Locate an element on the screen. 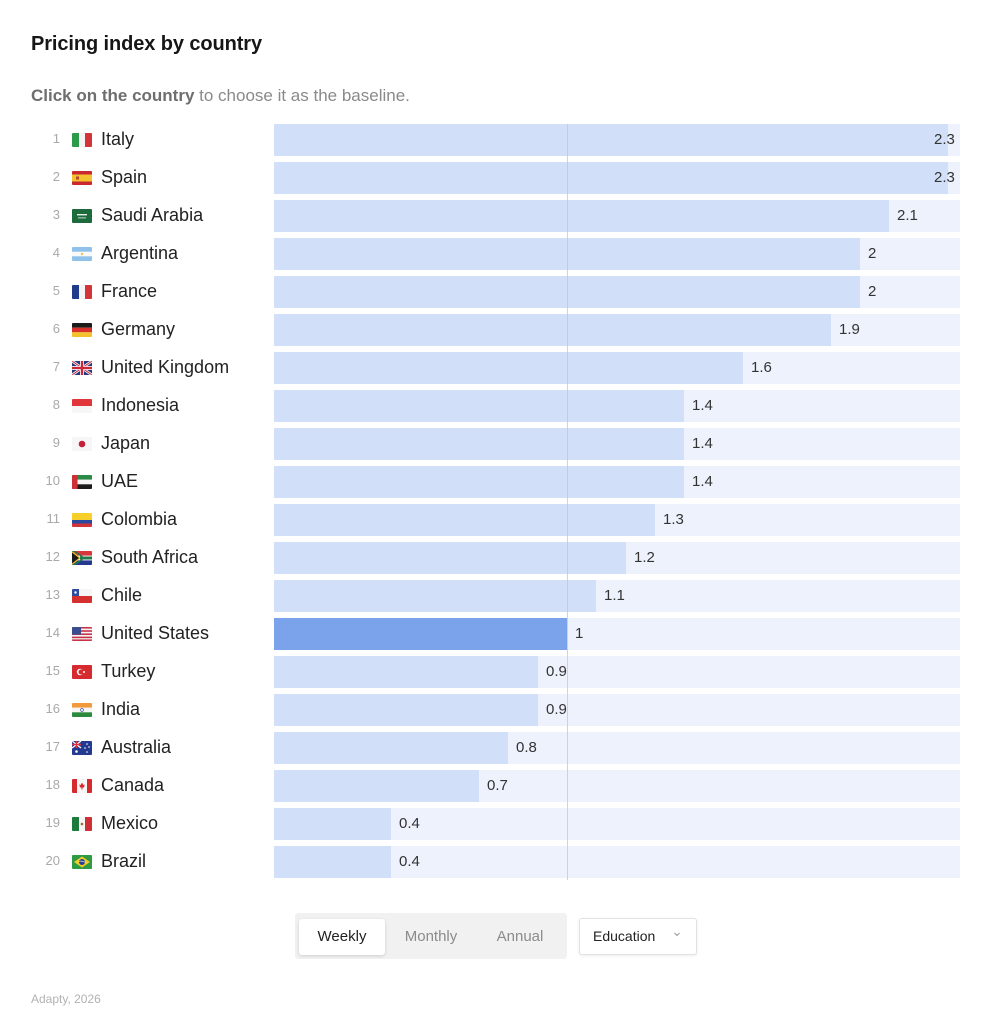  country-name: Colombia is located at coordinates (139, 519).